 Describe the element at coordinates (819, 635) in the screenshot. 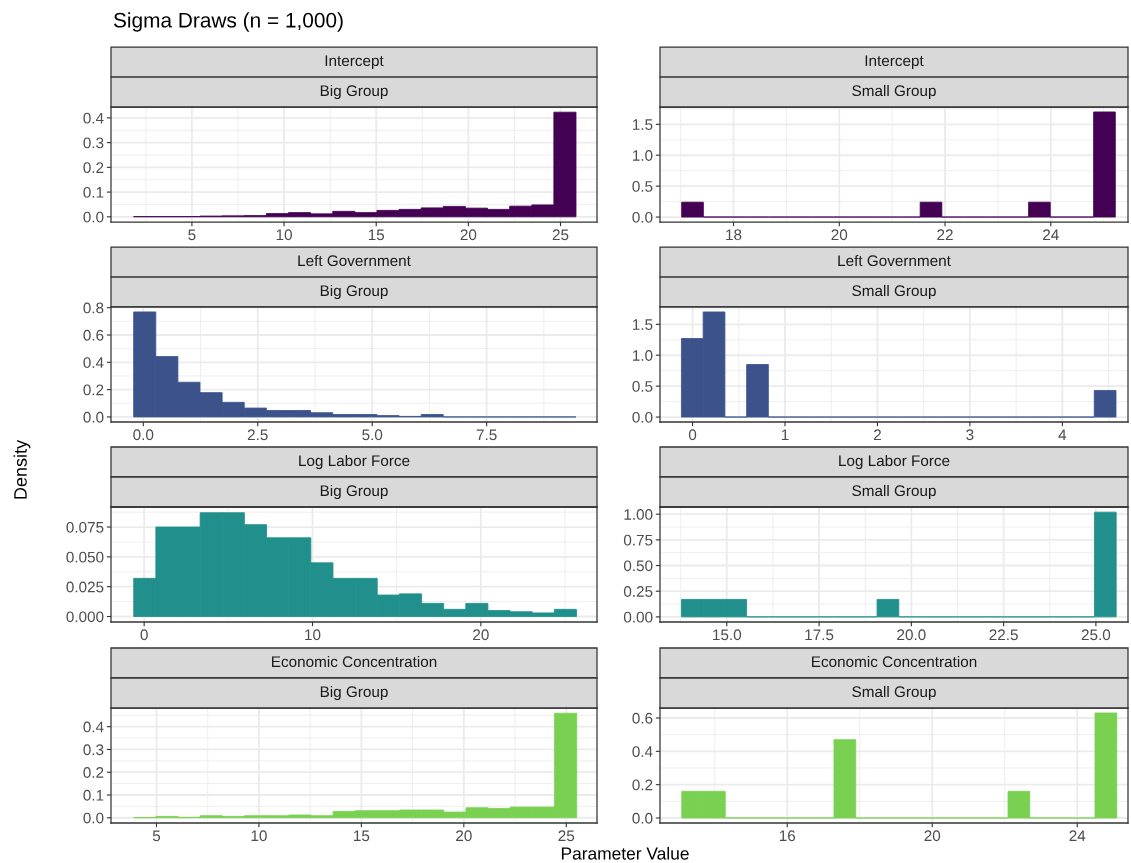

I see `x-tick-label: 17.5` at that location.